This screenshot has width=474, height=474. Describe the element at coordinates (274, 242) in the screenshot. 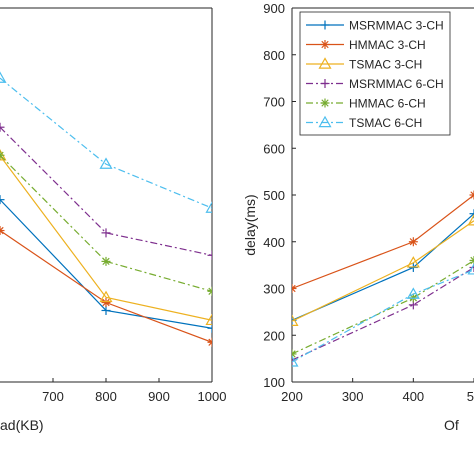

I see `y-tick-label: 400` at that location.